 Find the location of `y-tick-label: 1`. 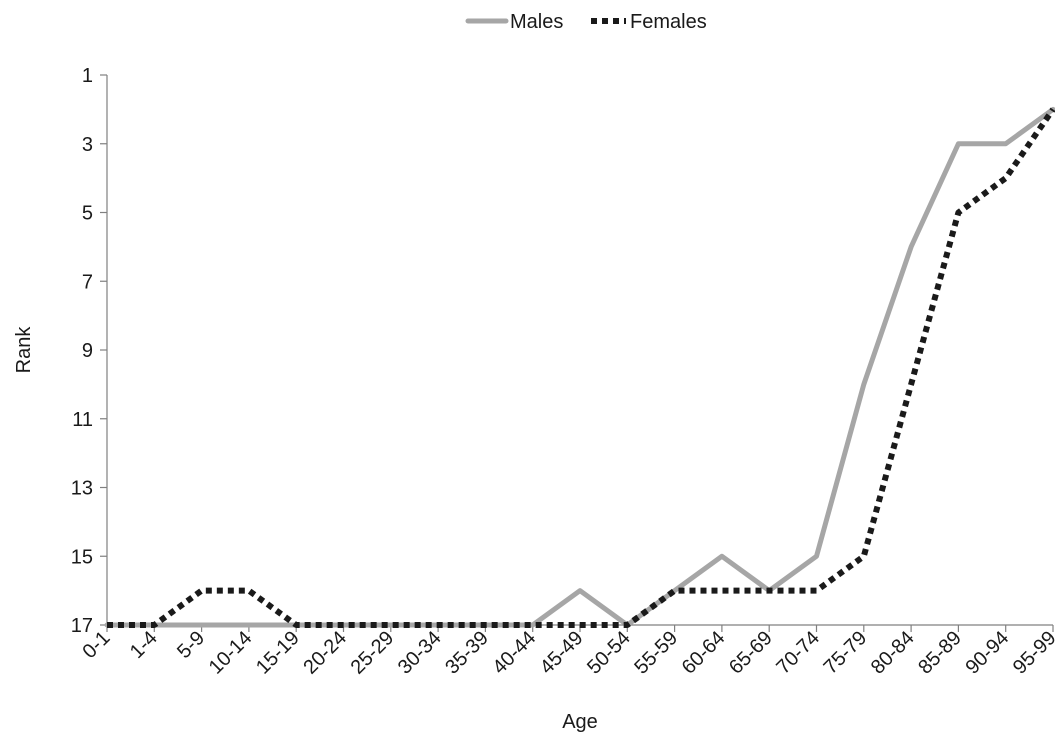

y-tick-label: 1 is located at coordinates (87, 76).